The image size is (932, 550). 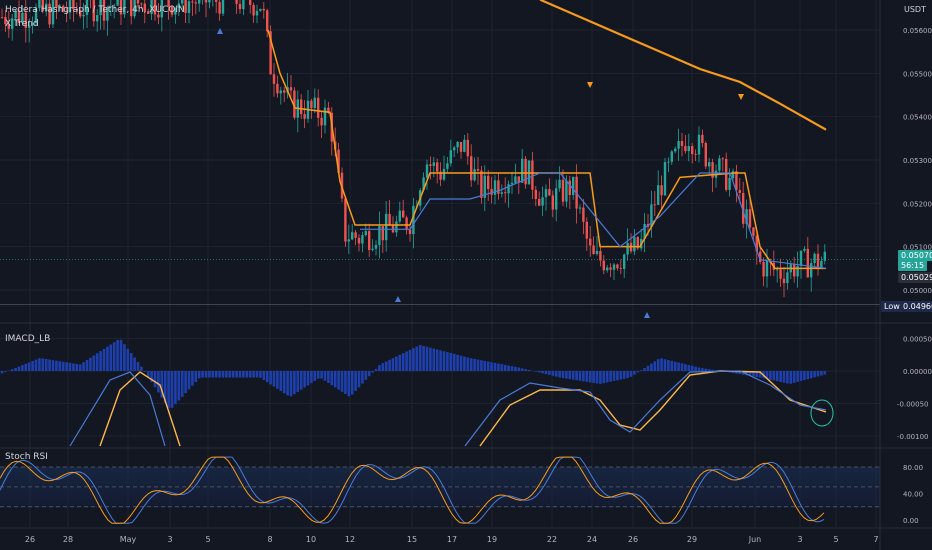 What do you see at coordinates (590, 85) in the screenshot?
I see `sell-signal-arrow` at bounding box center [590, 85].